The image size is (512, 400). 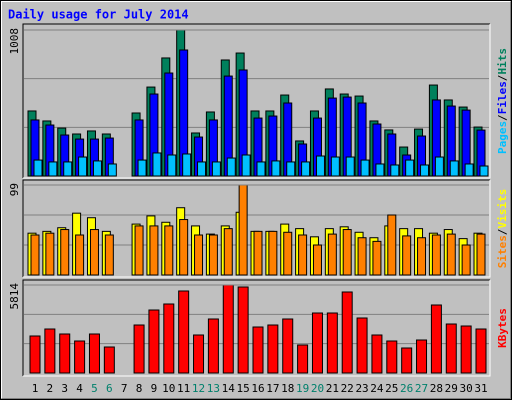 What do you see at coordinates (183, 388) in the screenshot?
I see `x-tick-label: 11` at bounding box center [183, 388].